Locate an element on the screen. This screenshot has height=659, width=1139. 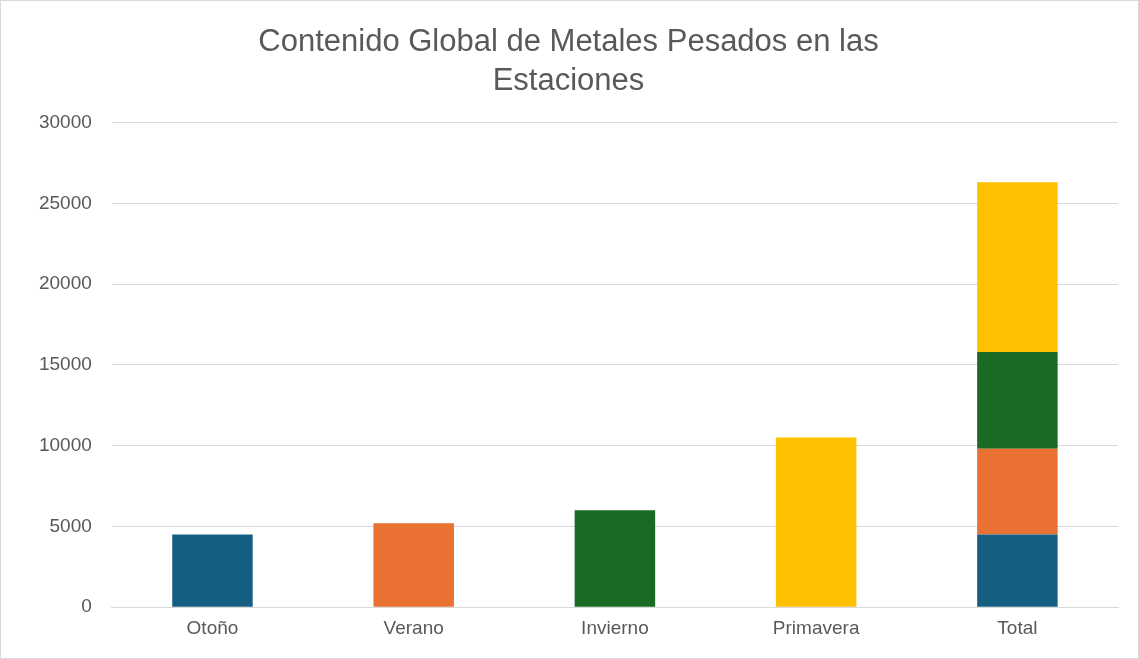
y-tick-label: 15000 is located at coordinates (65, 364).